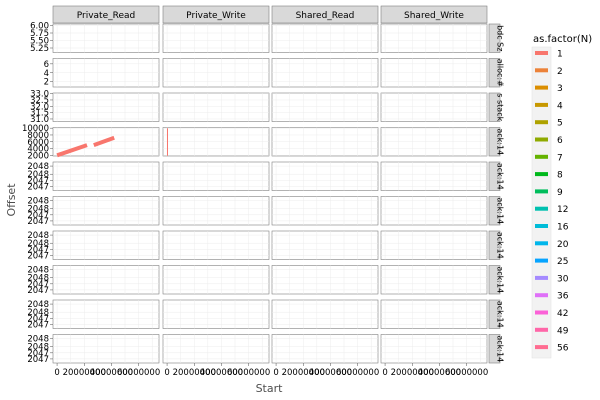  What do you see at coordinates (39, 49) in the screenshot?
I see `y-tick-label: 5.25` at bounding box center [39, 49].